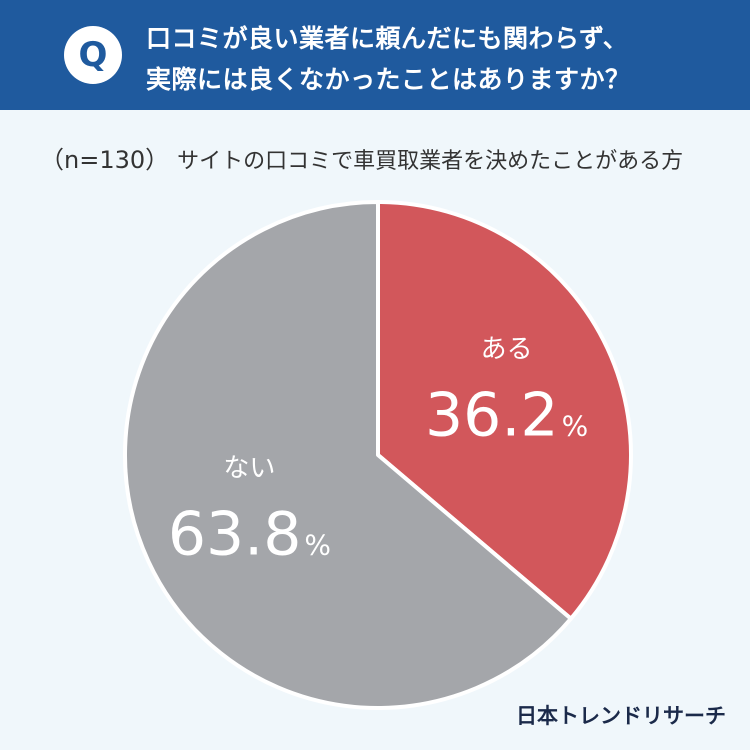 The width and height of the screenshot is (750, 750). I want to click on question-line-2: 実際には良くなかったことはありますか？, so click(388, 79).